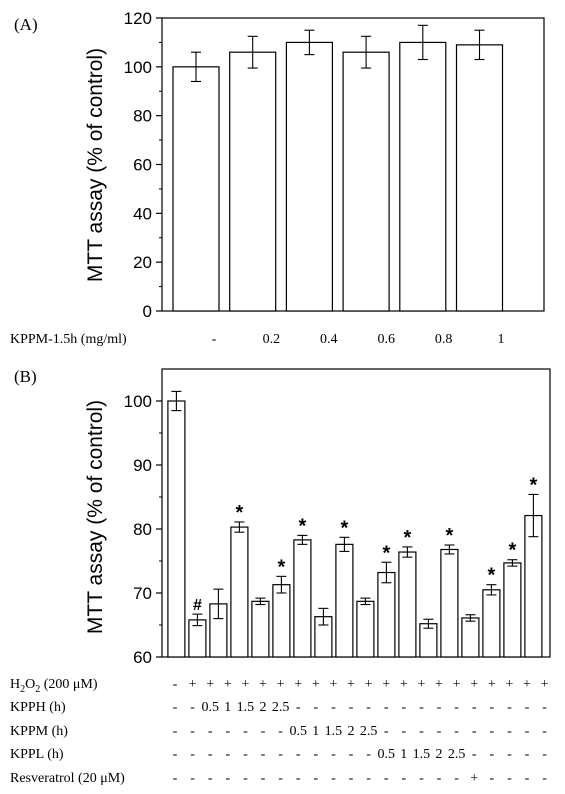 The width and height of the screenshot is (565, 794). What do you see at coordinates (444, 339) in the screenshot?
I see `treatment-row-cell: 0.8` at bounding box center [444, 339].